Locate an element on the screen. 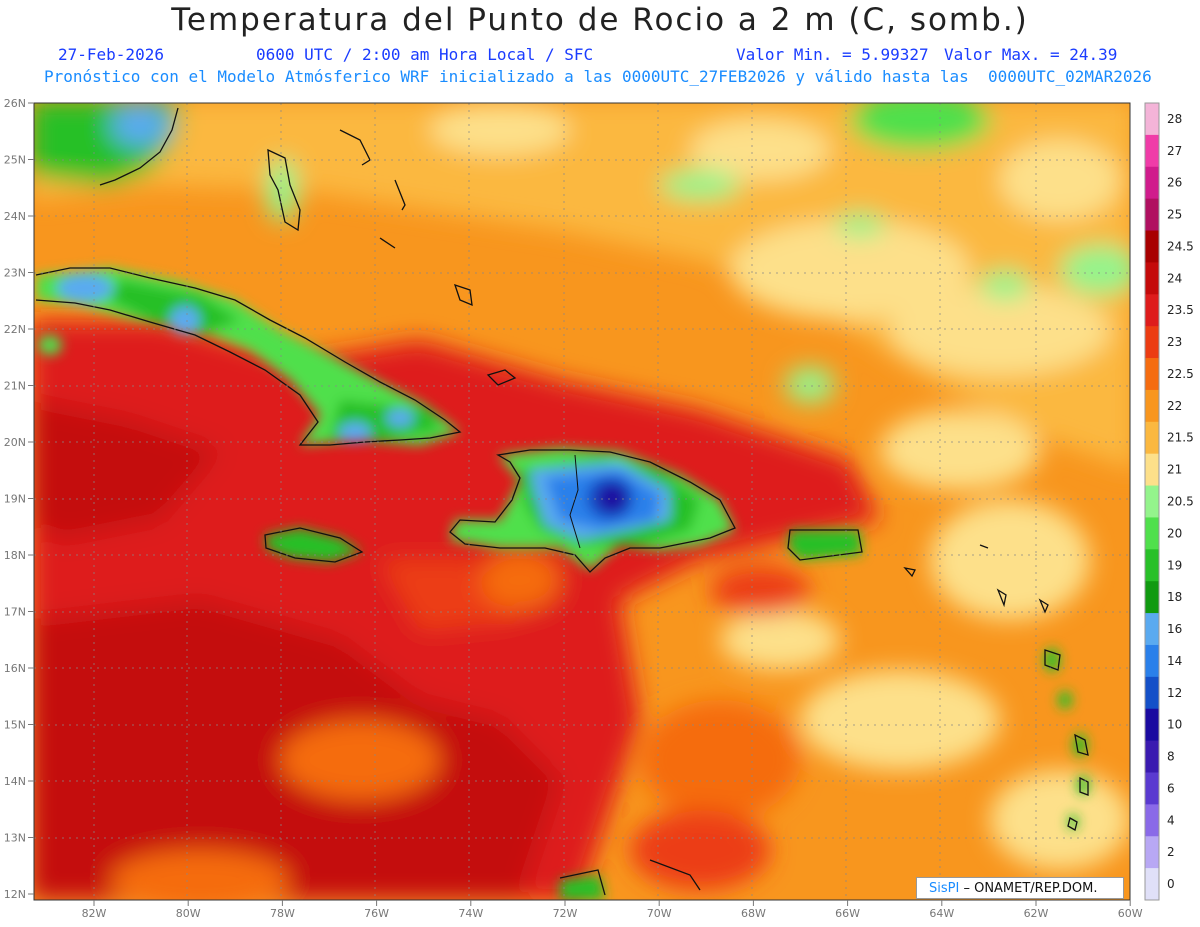  colorbar-label: 27 is located at coordinates (1174, 151).